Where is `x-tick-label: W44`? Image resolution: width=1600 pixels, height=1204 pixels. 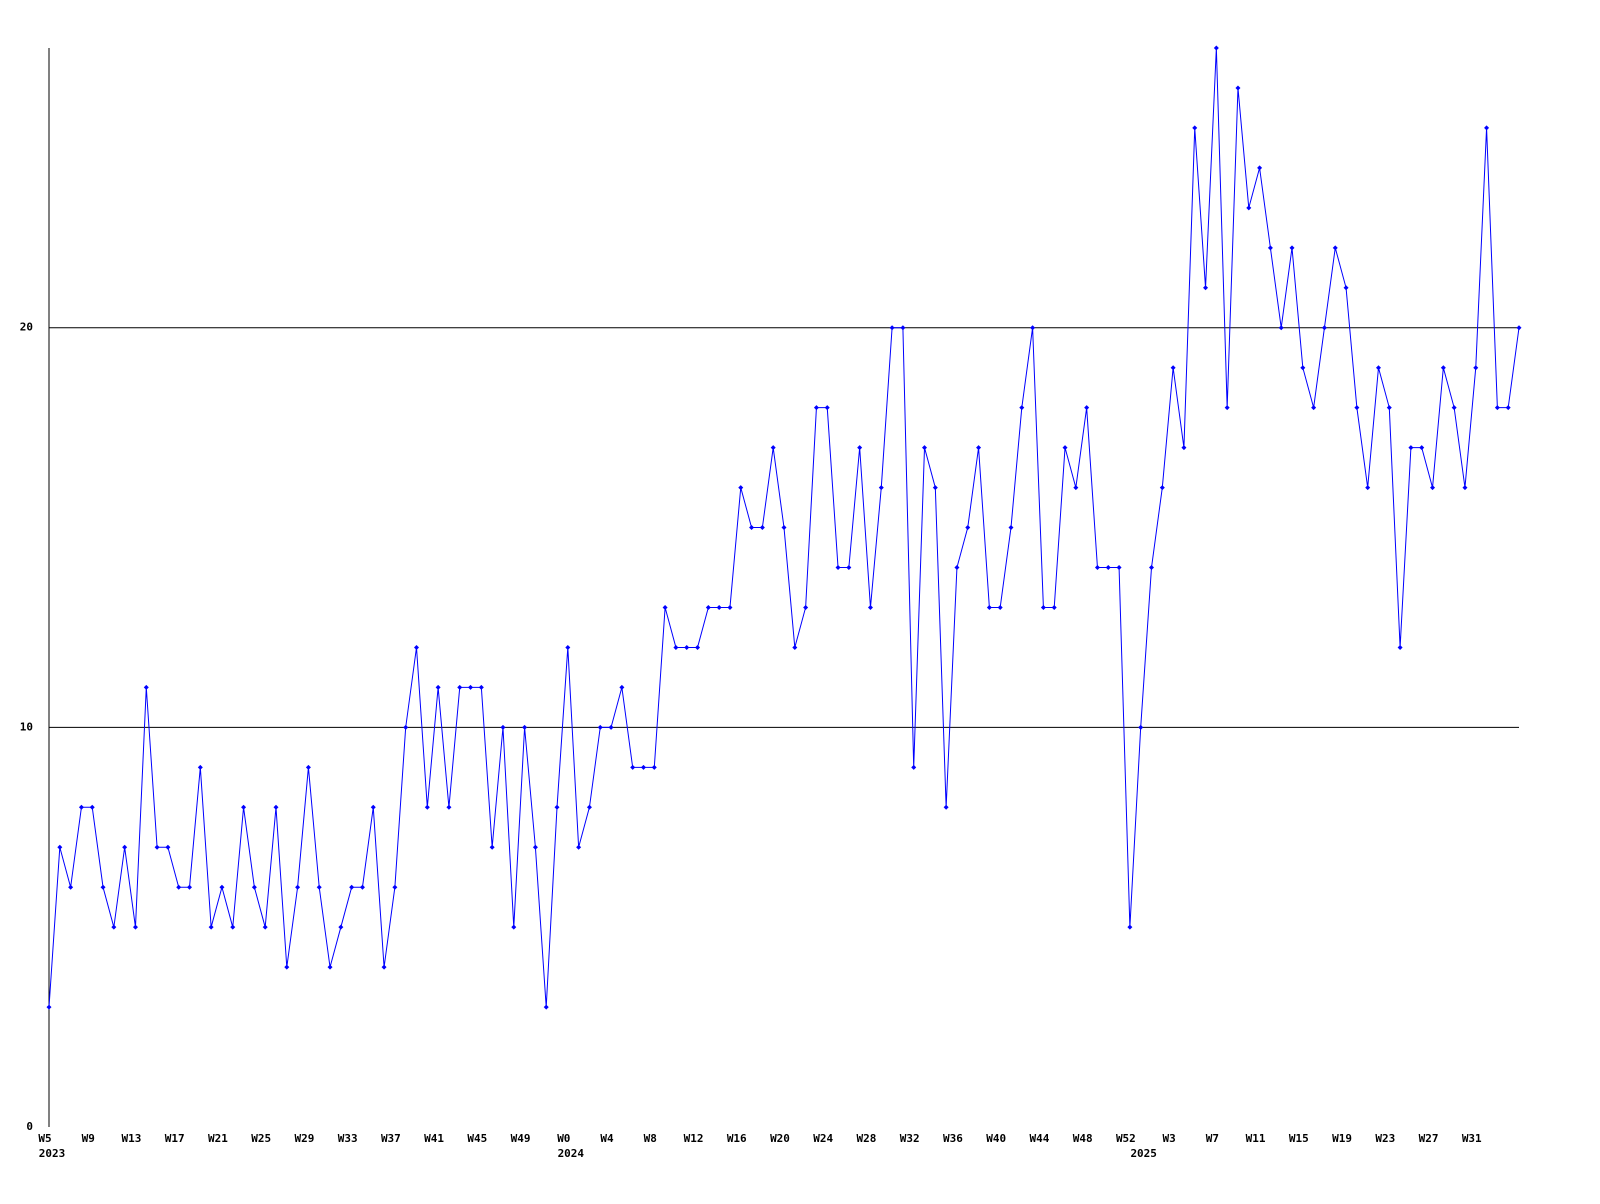 x-tick-label: W44 is located at coordinates (1039, 1138).